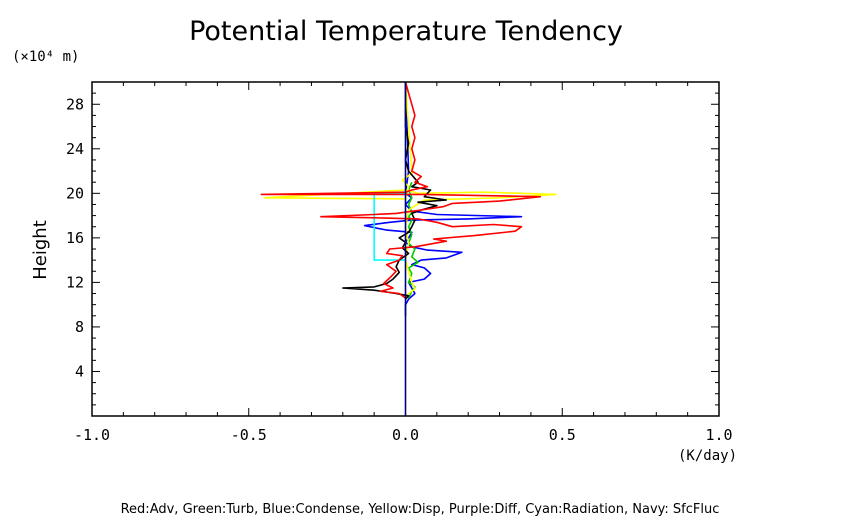 The image size is (854, 519). What do you see at coordinates (40, 250) in the screenshot?
I see `y-axis-label: Height` at bounding box center [40, 250].